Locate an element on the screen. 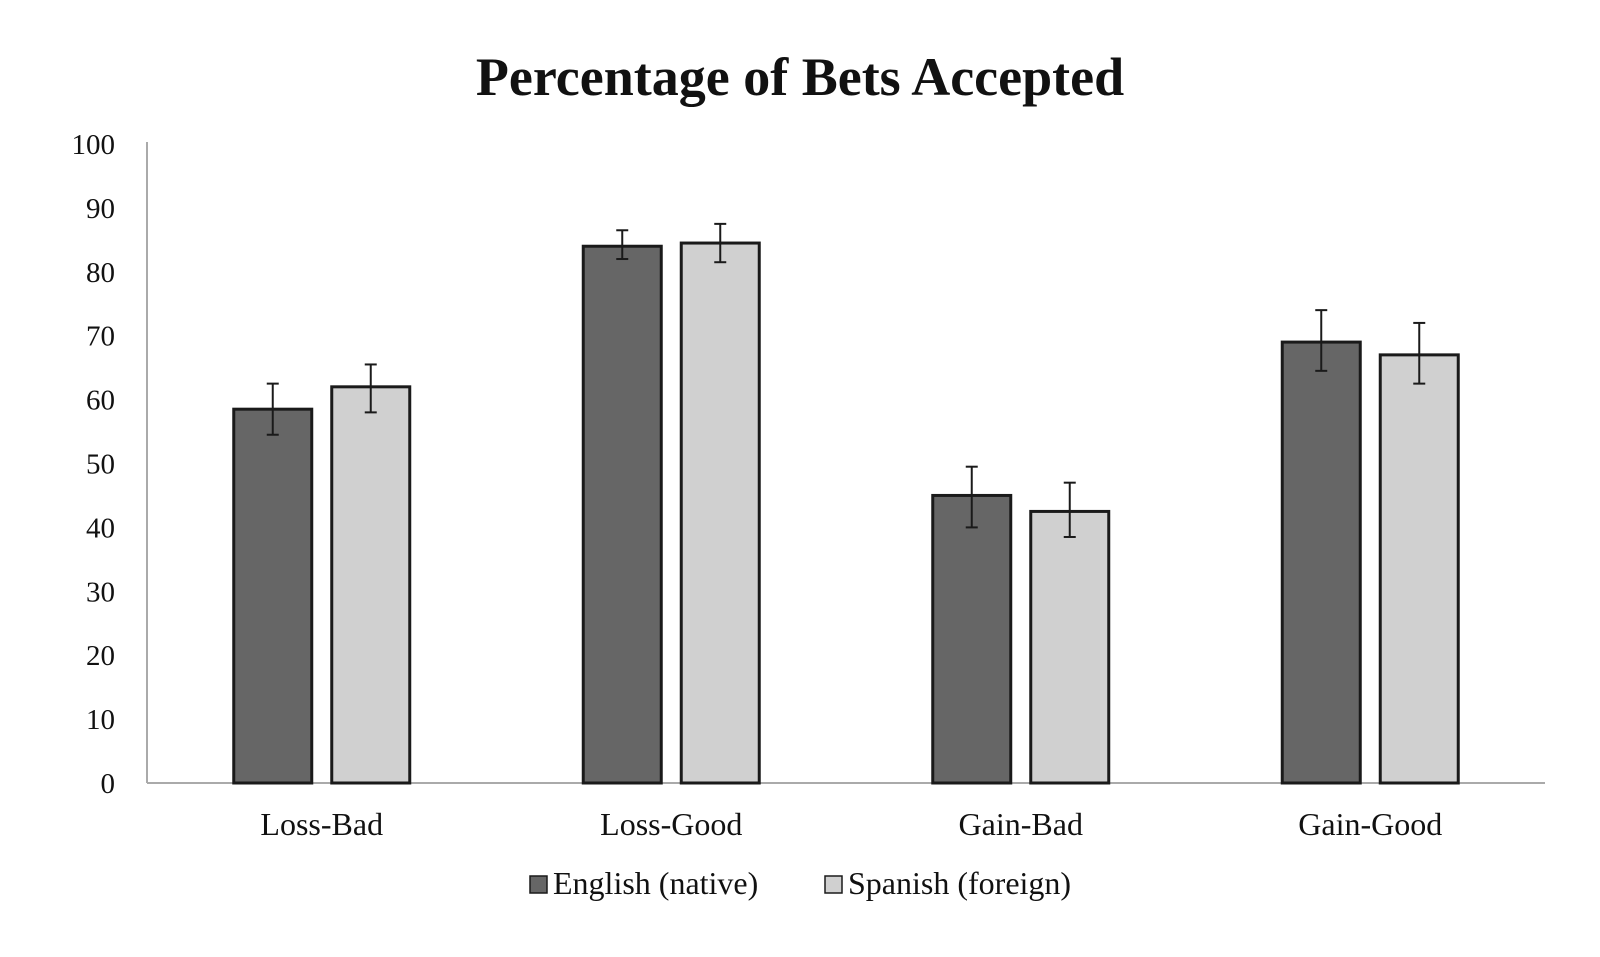 This screenshot has width=1600, height=957. y-tick-label: 70 is located at coordinates (100, 337).